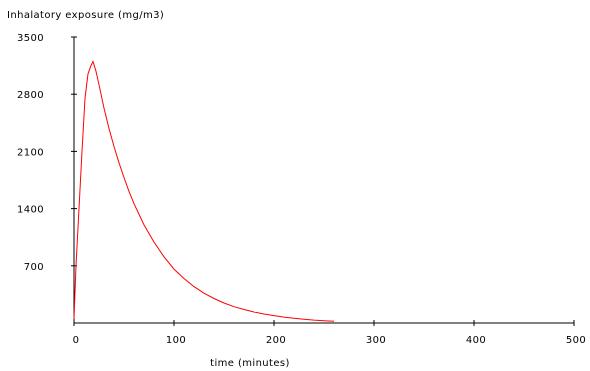 The width and height of the screenshot is (590, 371). Describe the element at coordinates (329, 333) in the screenshot. I see `x-axis-ticks: 0 100 200 300 400 500` at that location.